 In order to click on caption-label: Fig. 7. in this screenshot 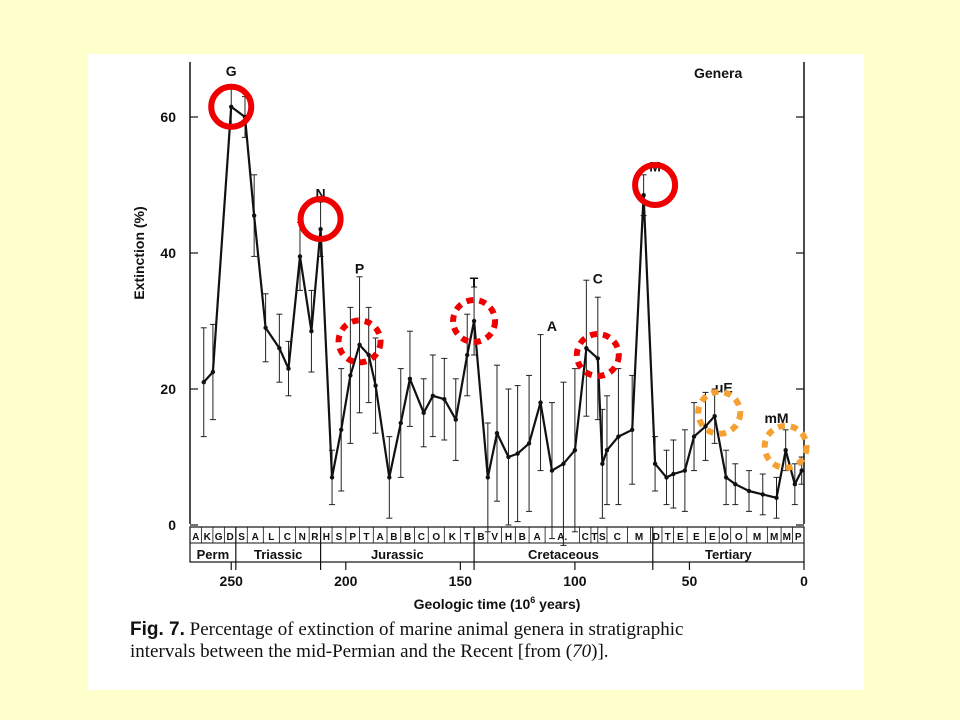, I will do `click(157, 629)`.